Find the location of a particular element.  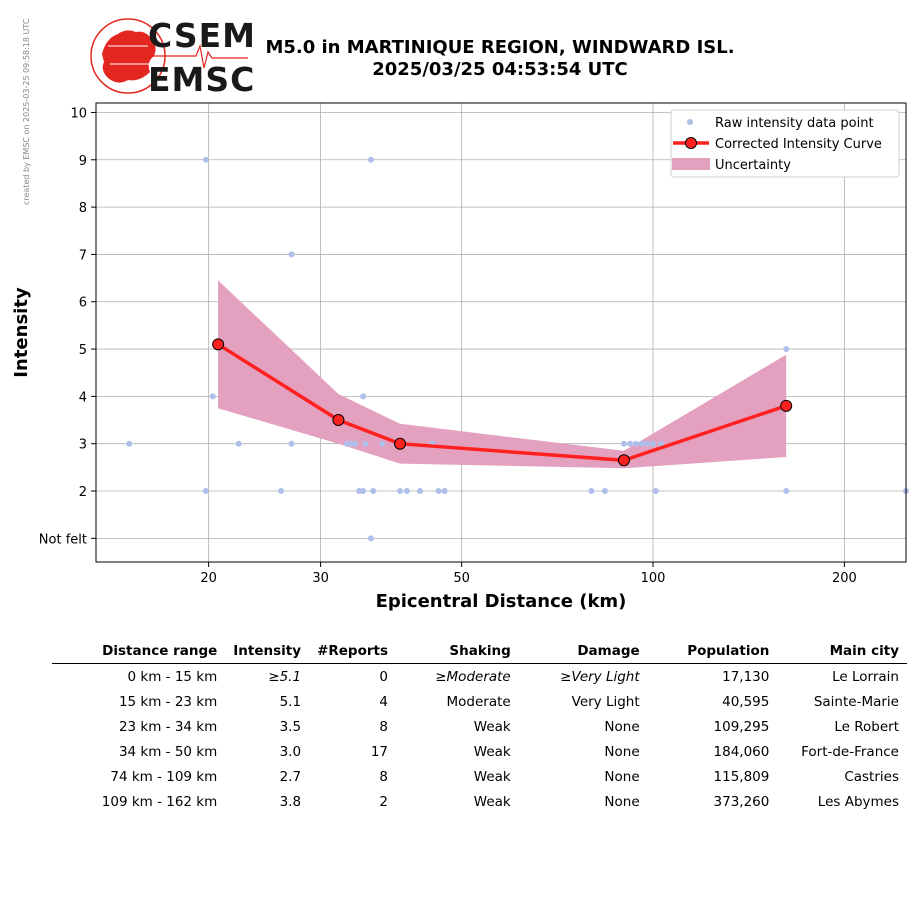

legend-raw-marker is located at coordinates (690, 122).